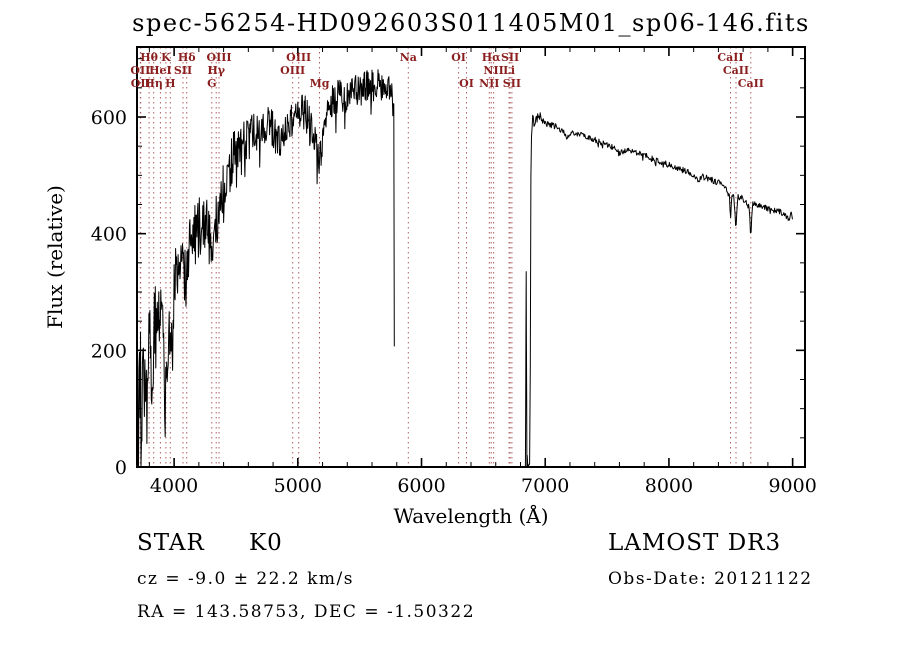  What do you see at coordinates (211, 83) in the screenshot?
I see `spectral-line-label: G` at bounding box center [211, 83].